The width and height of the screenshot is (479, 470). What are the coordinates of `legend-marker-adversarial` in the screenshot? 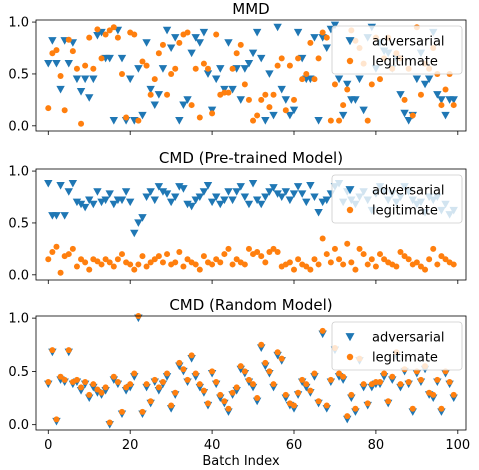 It's located at (350, 41).